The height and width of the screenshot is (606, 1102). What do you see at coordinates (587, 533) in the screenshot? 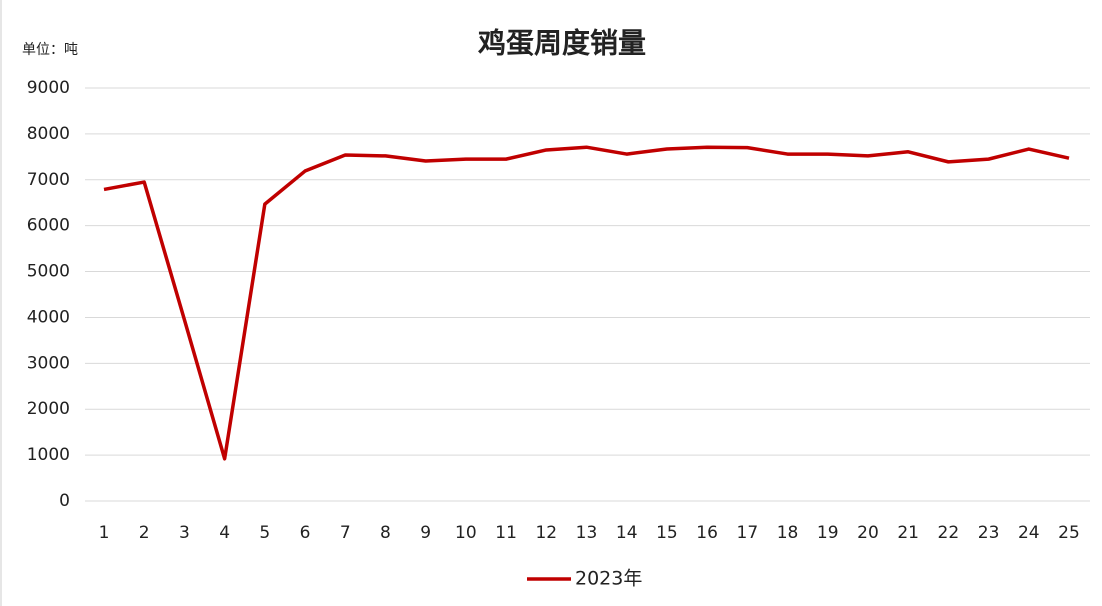
I see `x-tick-label: 13` at bounding box center [587, 533].